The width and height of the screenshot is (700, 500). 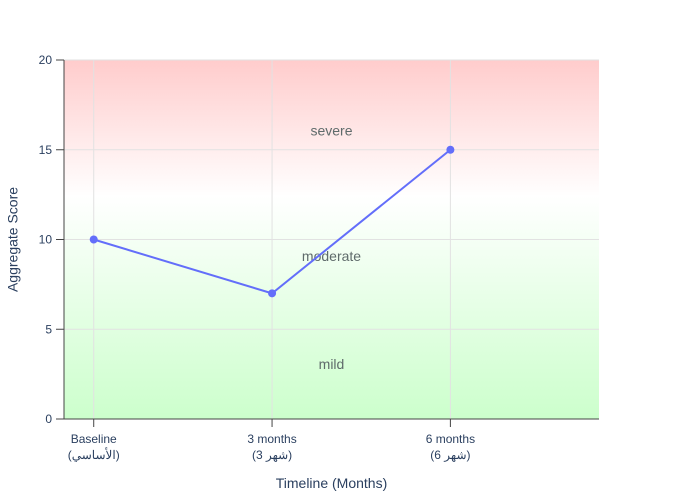 I want to click on y-tick-label: 15, so click(x=46, y=150).